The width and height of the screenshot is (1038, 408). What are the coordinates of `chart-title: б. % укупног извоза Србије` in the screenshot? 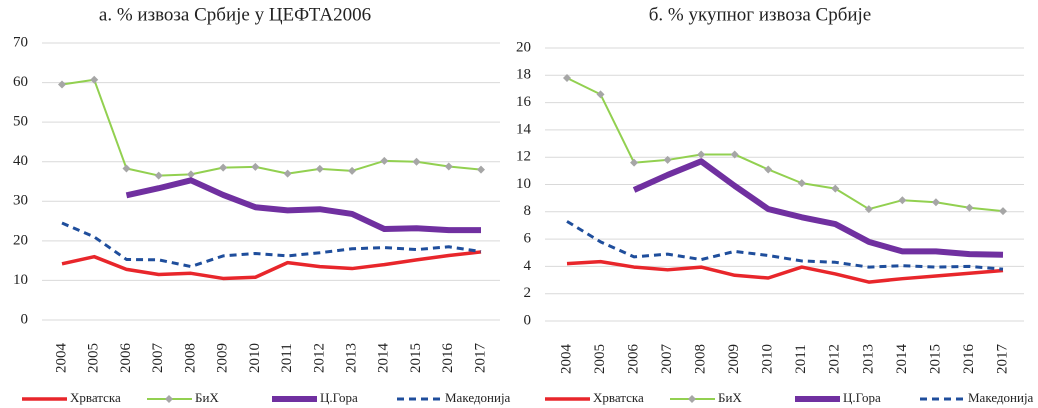 It's located at (760, 14).